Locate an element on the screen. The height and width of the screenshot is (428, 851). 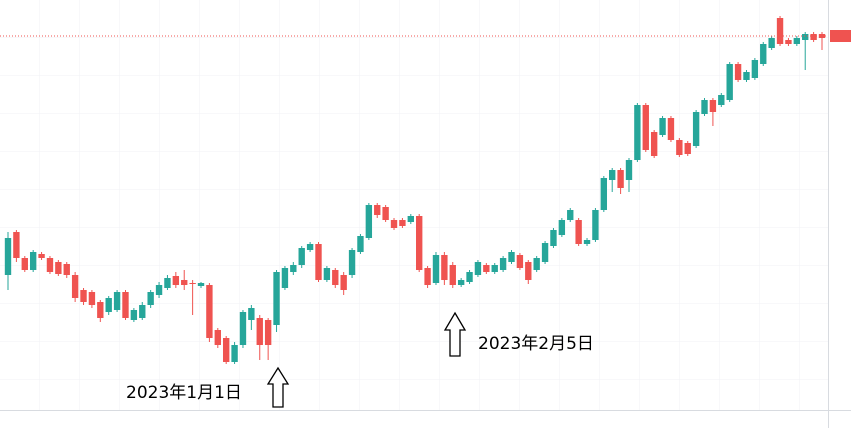
annotation: 2023年1月1日 is located at coordinates (184, 393).